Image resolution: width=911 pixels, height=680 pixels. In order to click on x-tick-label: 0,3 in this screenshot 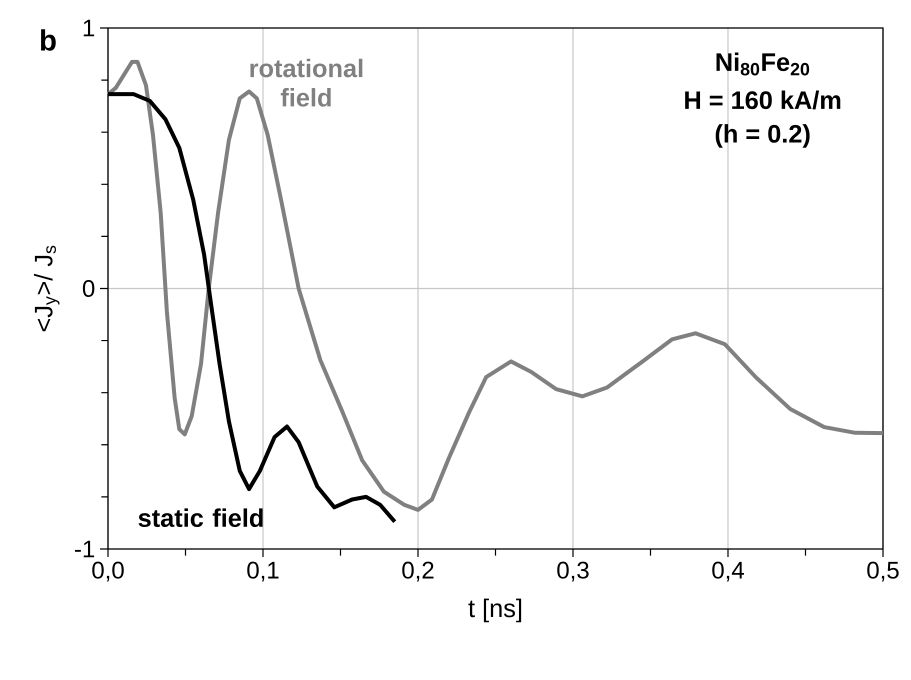, I will do `click(573, 572)`.